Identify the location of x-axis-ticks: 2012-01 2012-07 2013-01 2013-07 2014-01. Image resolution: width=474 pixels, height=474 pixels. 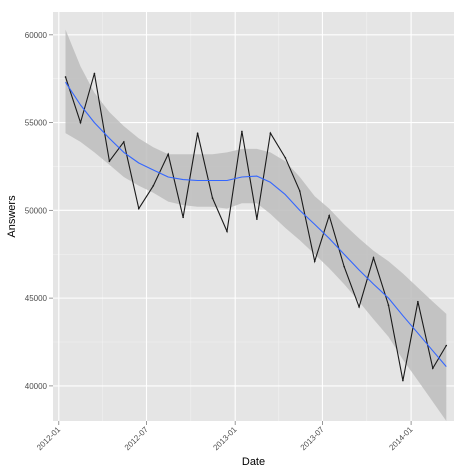
(225, 436).